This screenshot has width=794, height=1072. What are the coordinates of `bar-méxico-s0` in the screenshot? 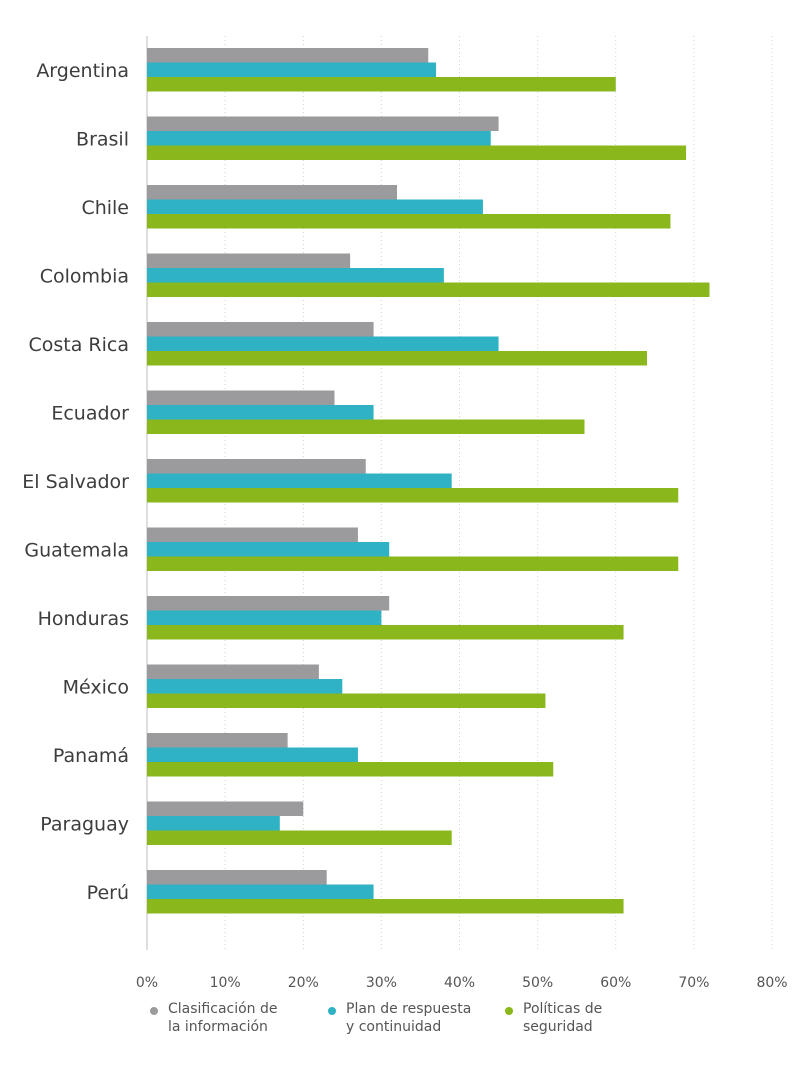 It's located at (233, 671).